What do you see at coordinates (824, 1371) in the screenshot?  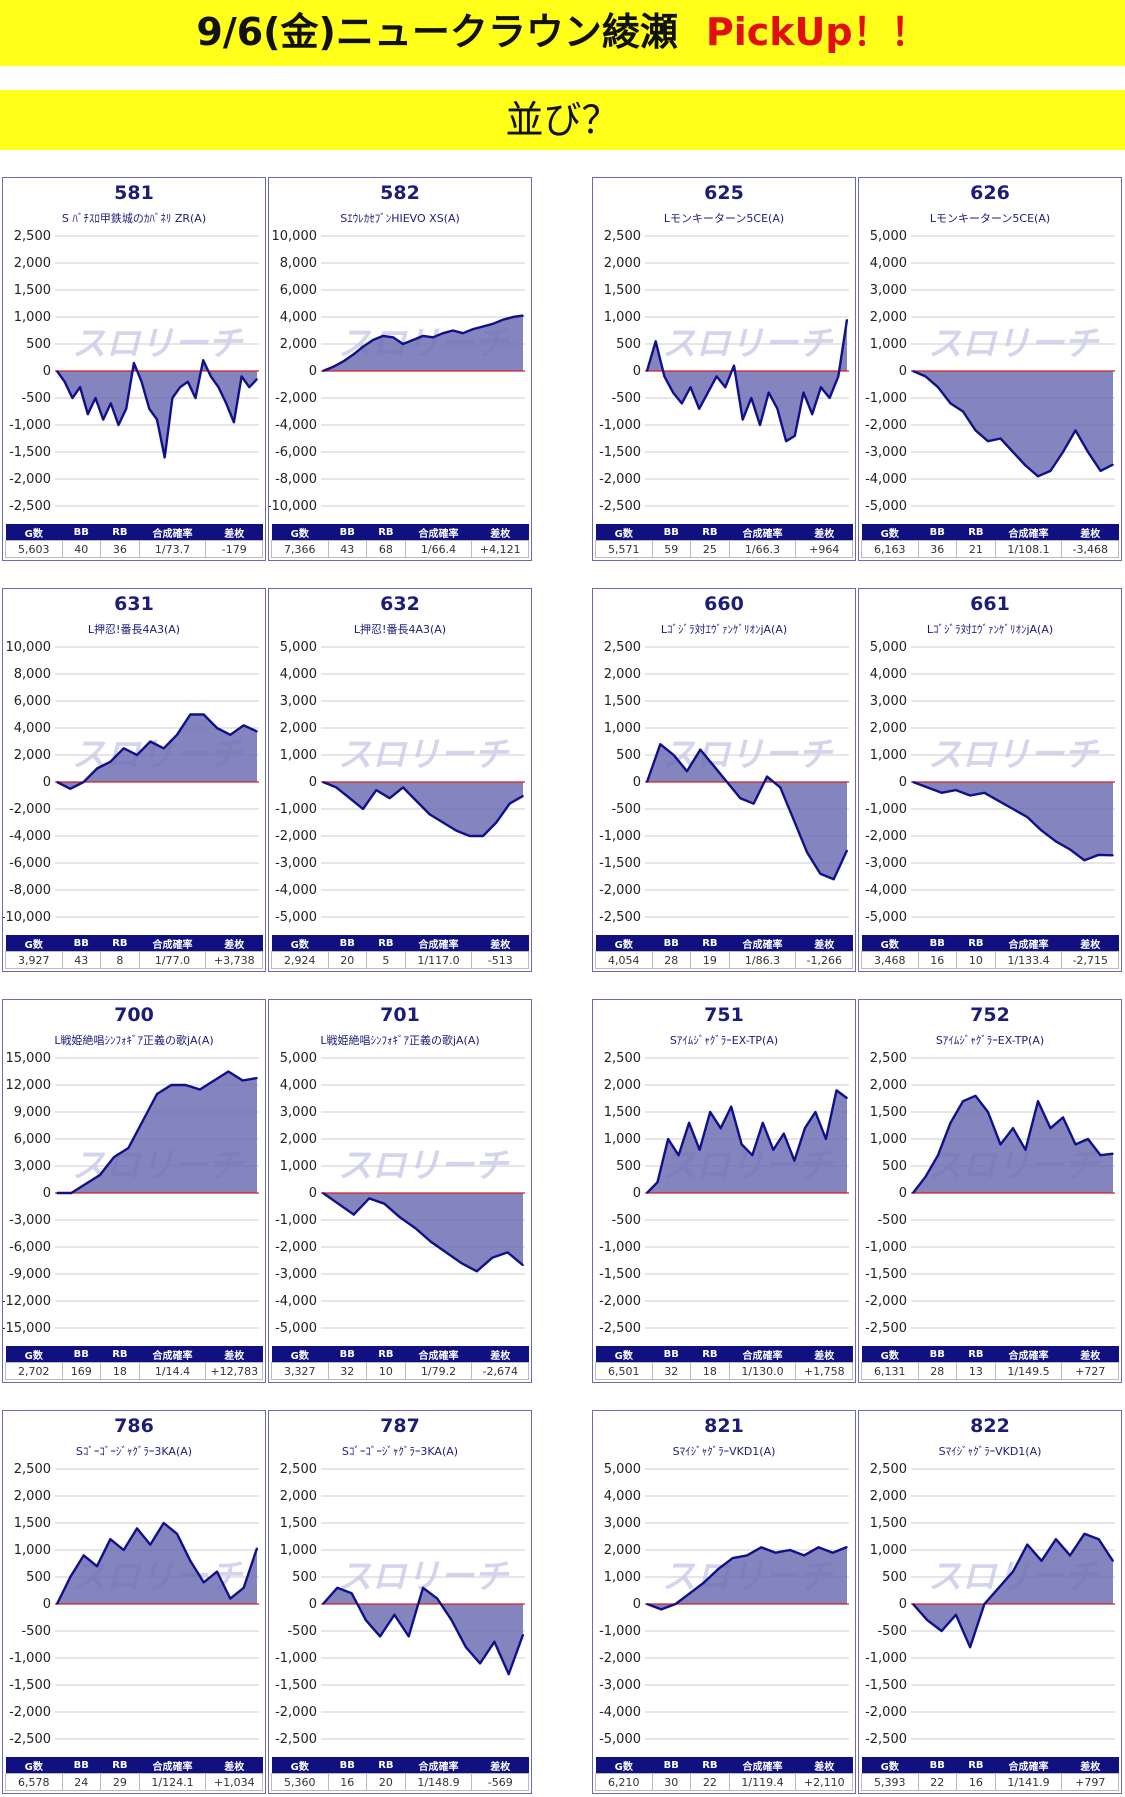 I see `stats-value-diff: +1,758` at bounding box center [824, 1371].